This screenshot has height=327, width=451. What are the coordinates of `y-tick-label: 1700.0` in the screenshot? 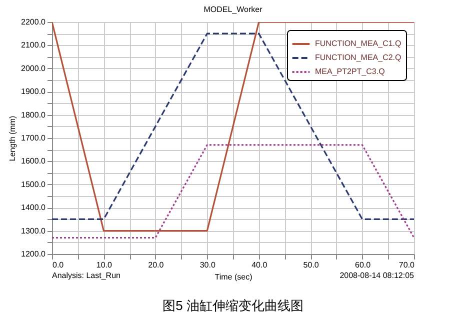 It's located at (33, 138).